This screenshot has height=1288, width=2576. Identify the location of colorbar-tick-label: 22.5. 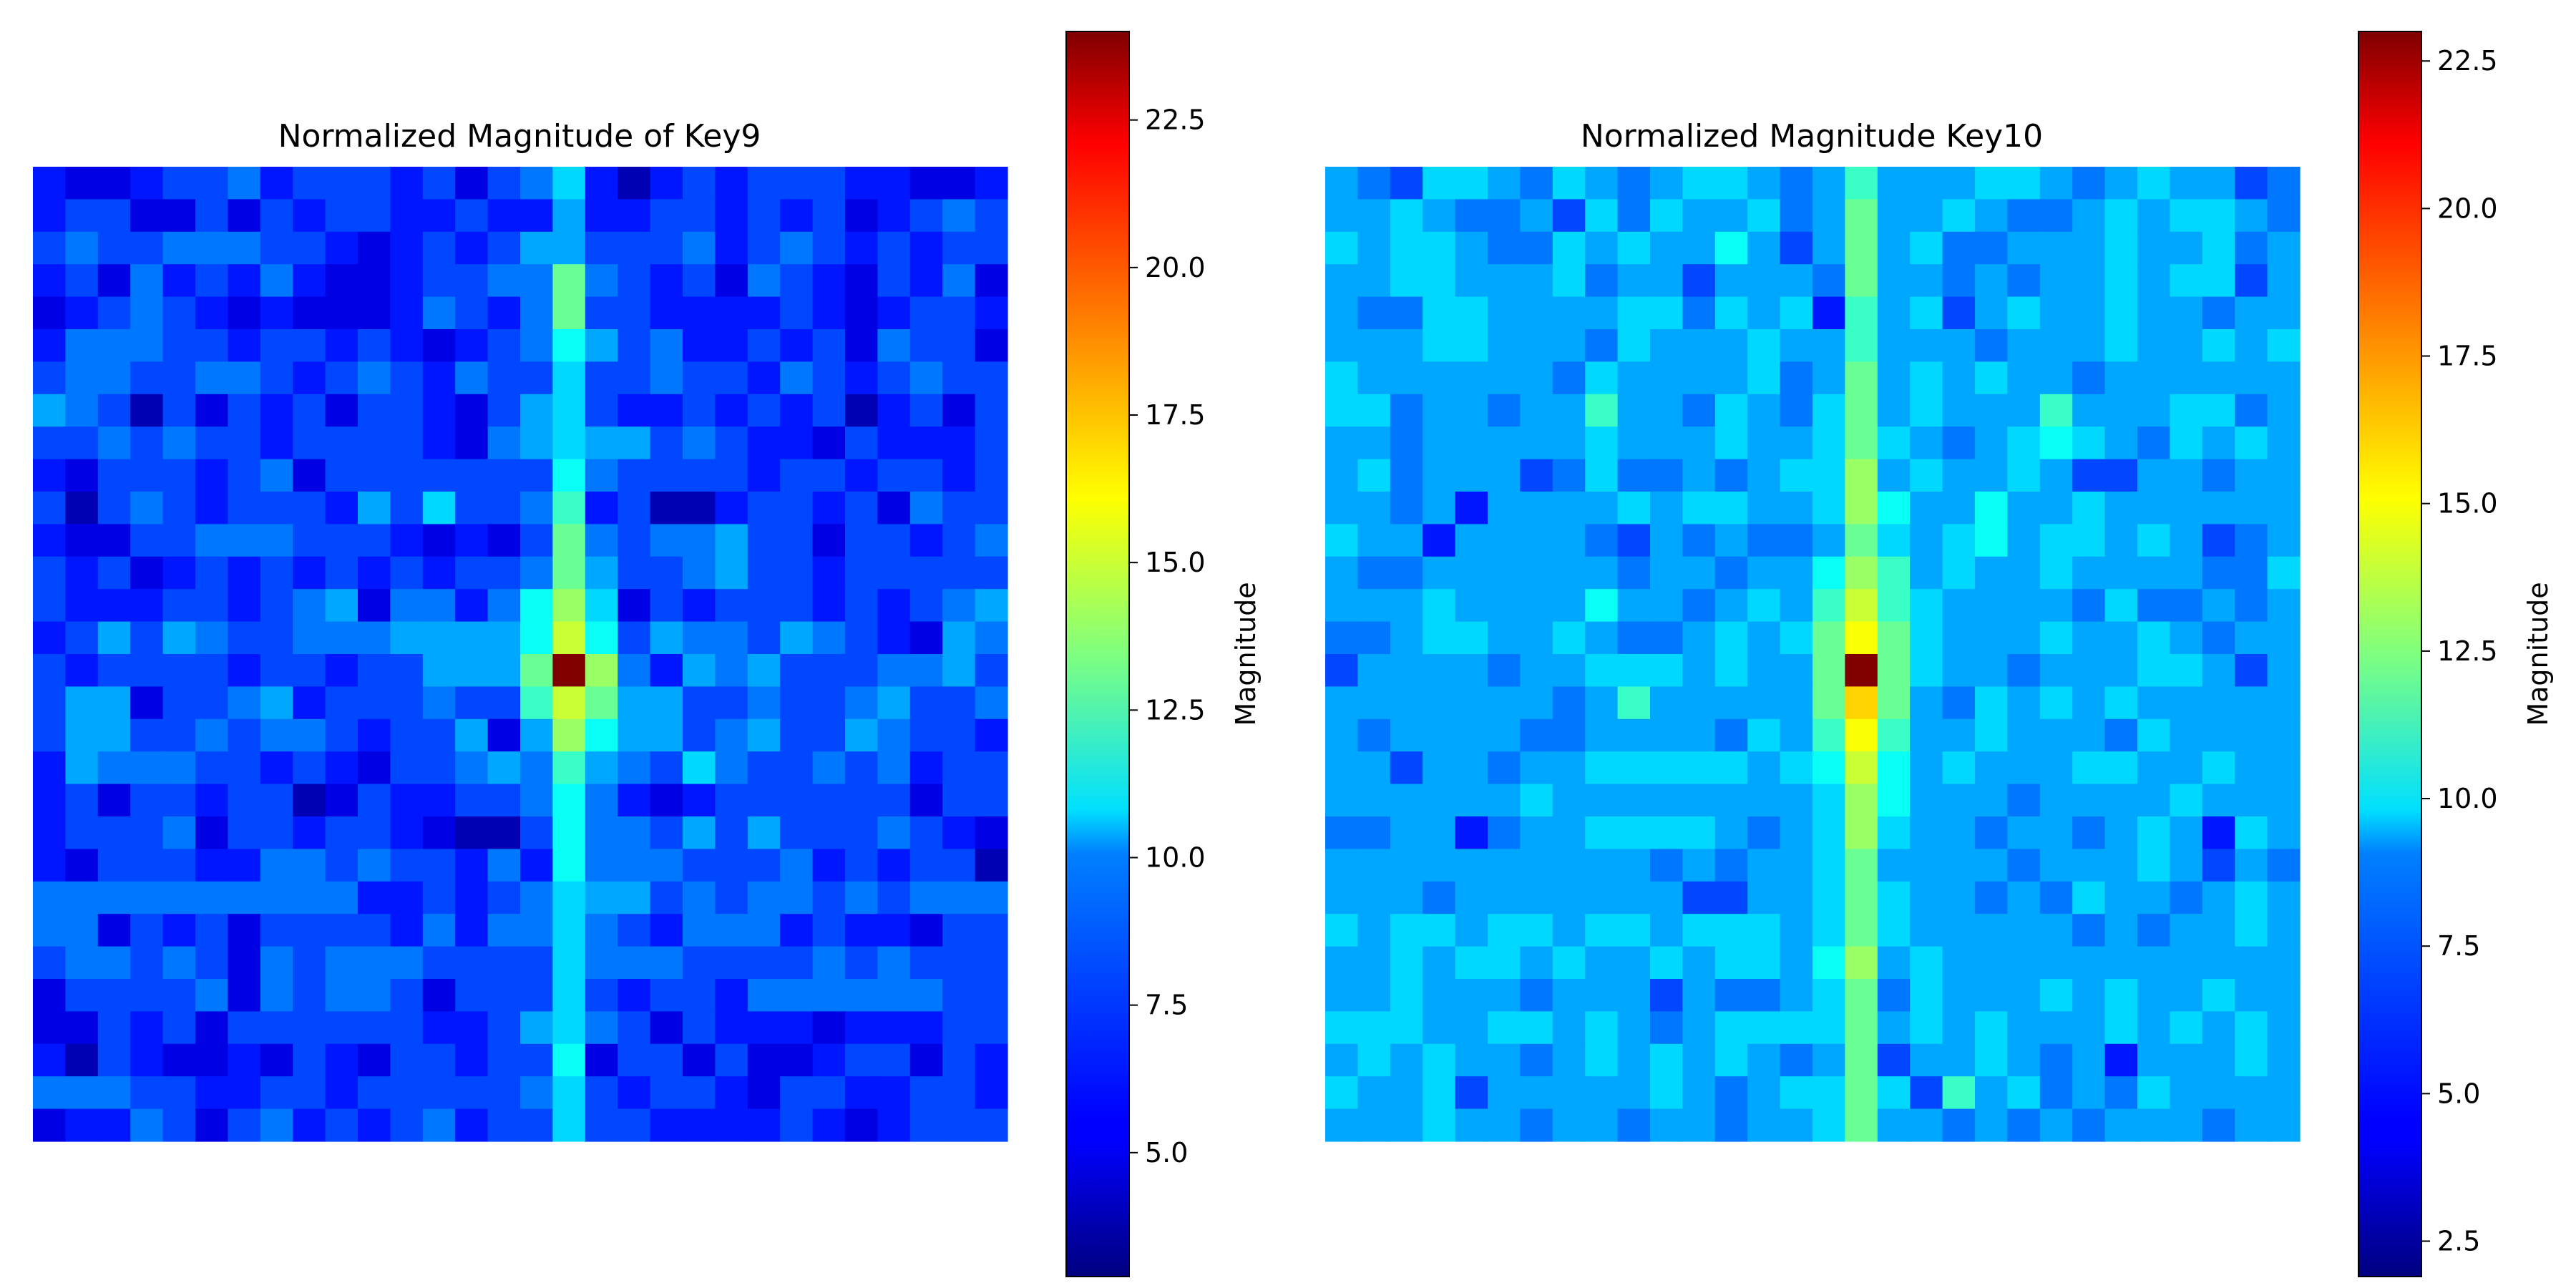
(2467, 61).